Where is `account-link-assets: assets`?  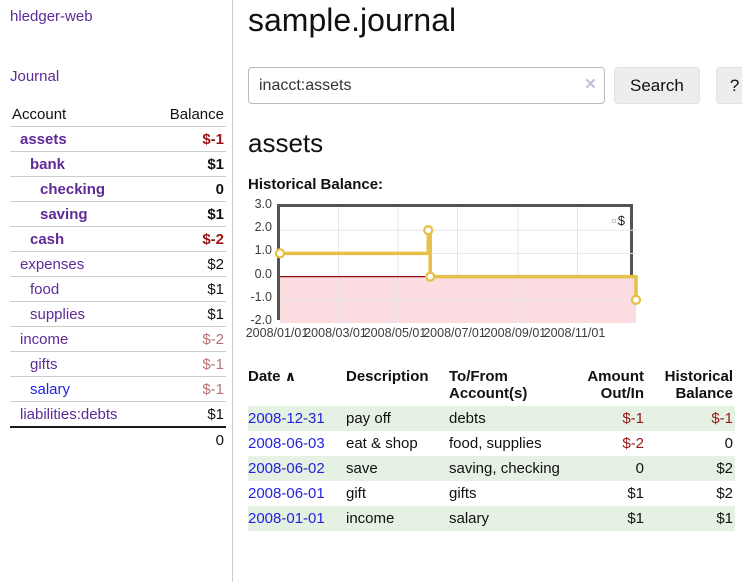 account-link-assets: assets is located at coordinates (43, 139).